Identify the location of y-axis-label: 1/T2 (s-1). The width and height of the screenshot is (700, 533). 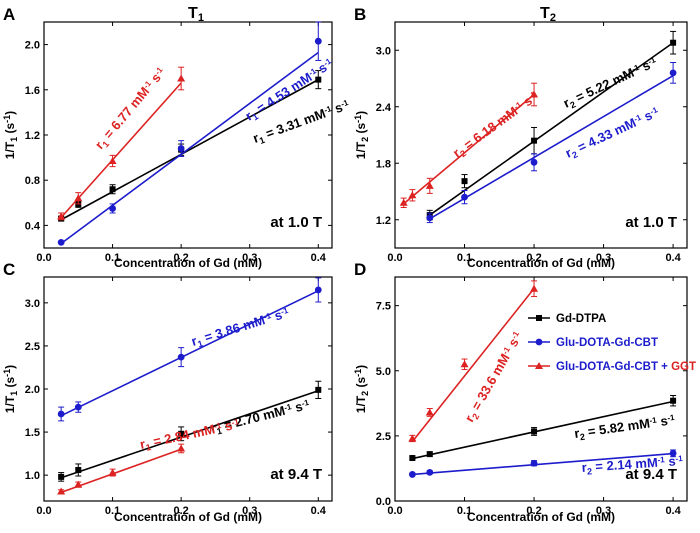
(361, 389).